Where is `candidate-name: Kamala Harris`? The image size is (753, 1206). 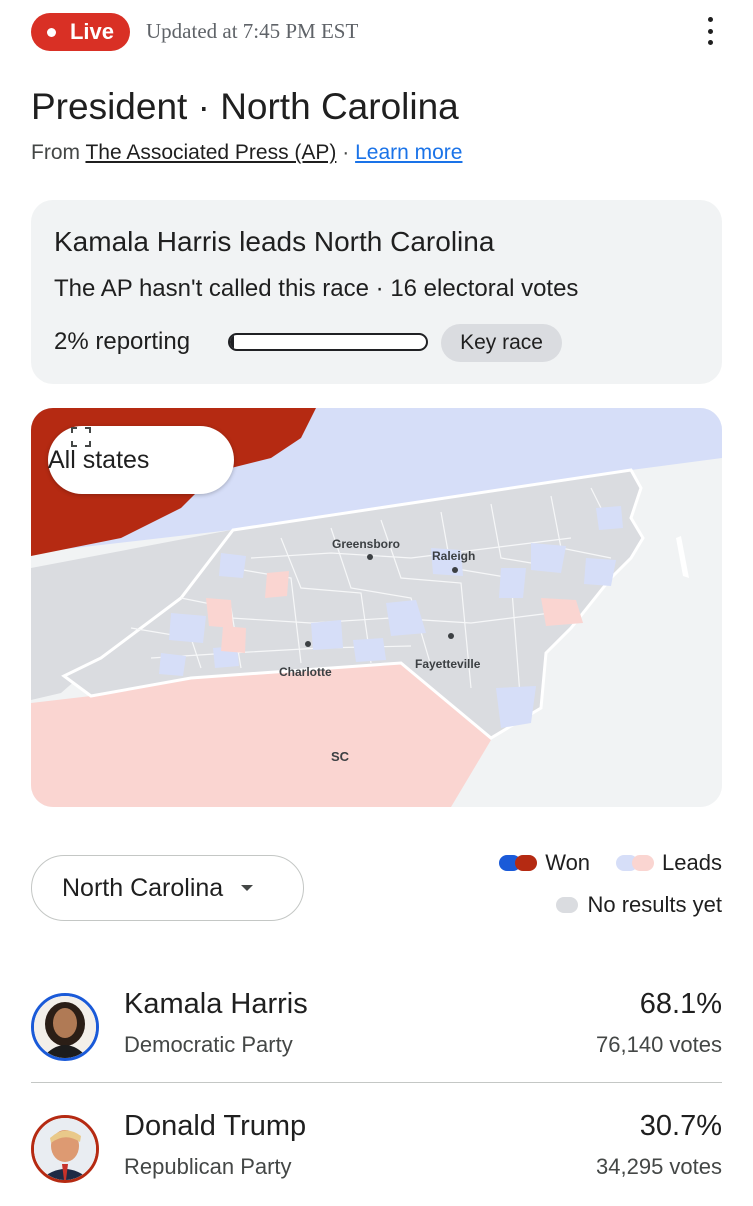 candidate-name: Kamala Harris is located at coordinates (216, 1004).